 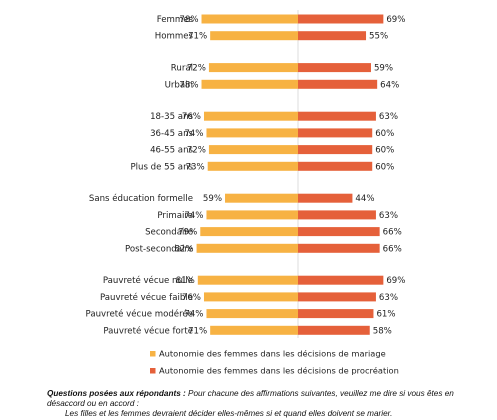 I want to click on bar-marriage-rural, so click(x=253, y=68).